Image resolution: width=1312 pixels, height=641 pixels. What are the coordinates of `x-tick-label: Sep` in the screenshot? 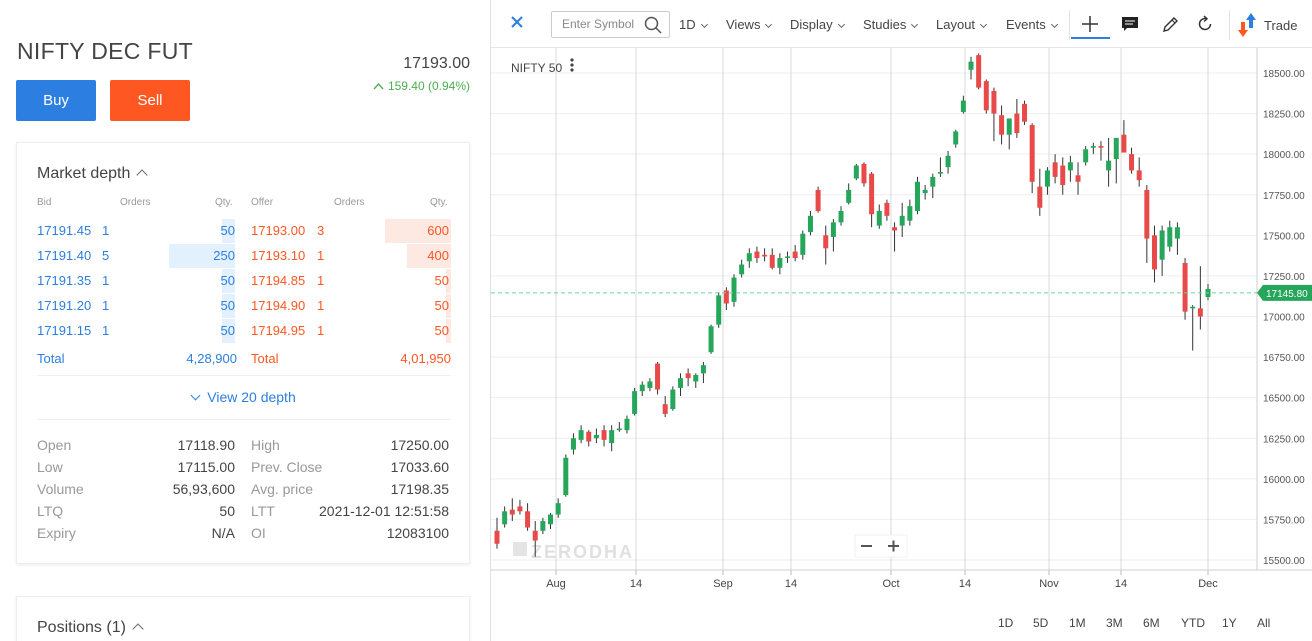 It's located at (723, 584).